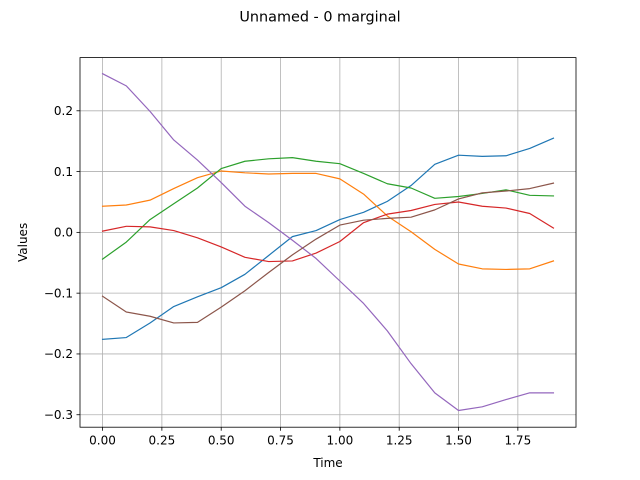 This screenshot has width=640, height=480. What do you see at coordinates (63, 172) in the screenshot?
I see `y-tick-label: 0.1` at bounding box center [63, 172].